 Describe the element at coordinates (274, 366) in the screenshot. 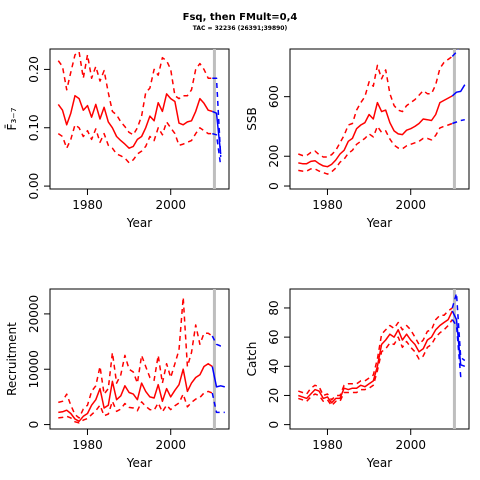

I see `y-tick-label: 40` at that location.